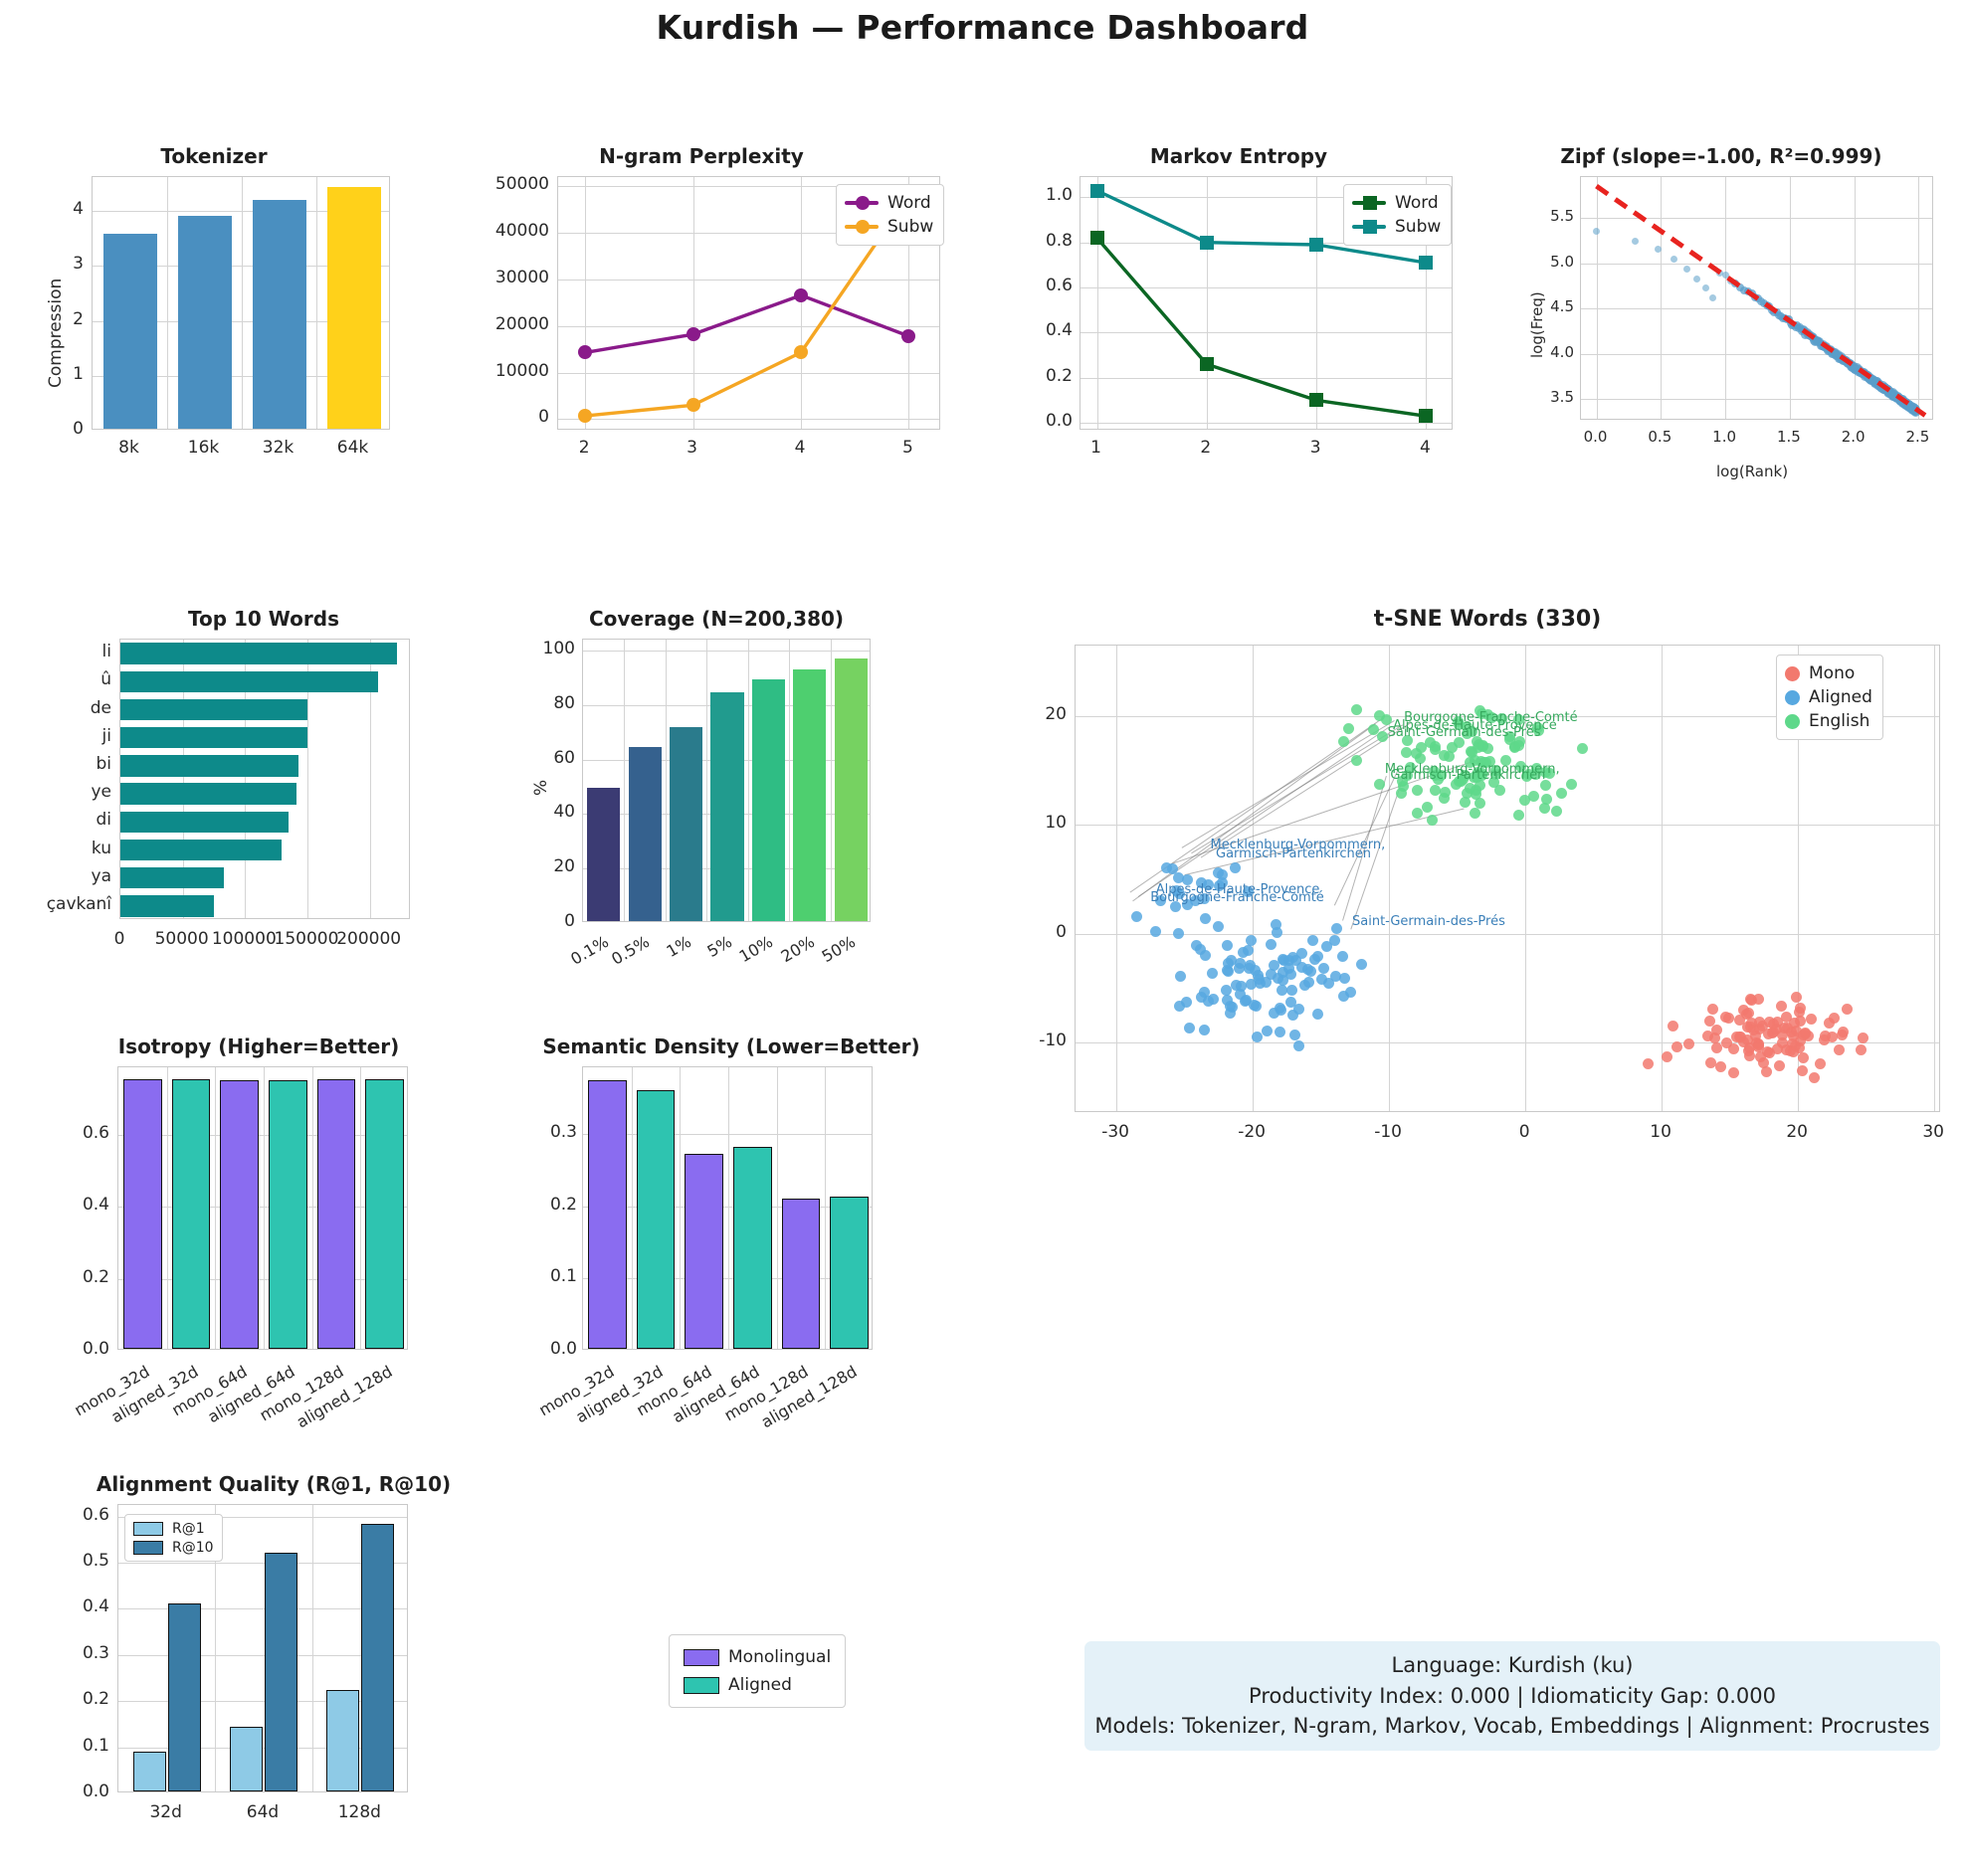 The width and height of the screenshot is (1965, 1876). Describe the element at coordinates (103, 820) in the screenshot. I see `ytick: di` at that location.